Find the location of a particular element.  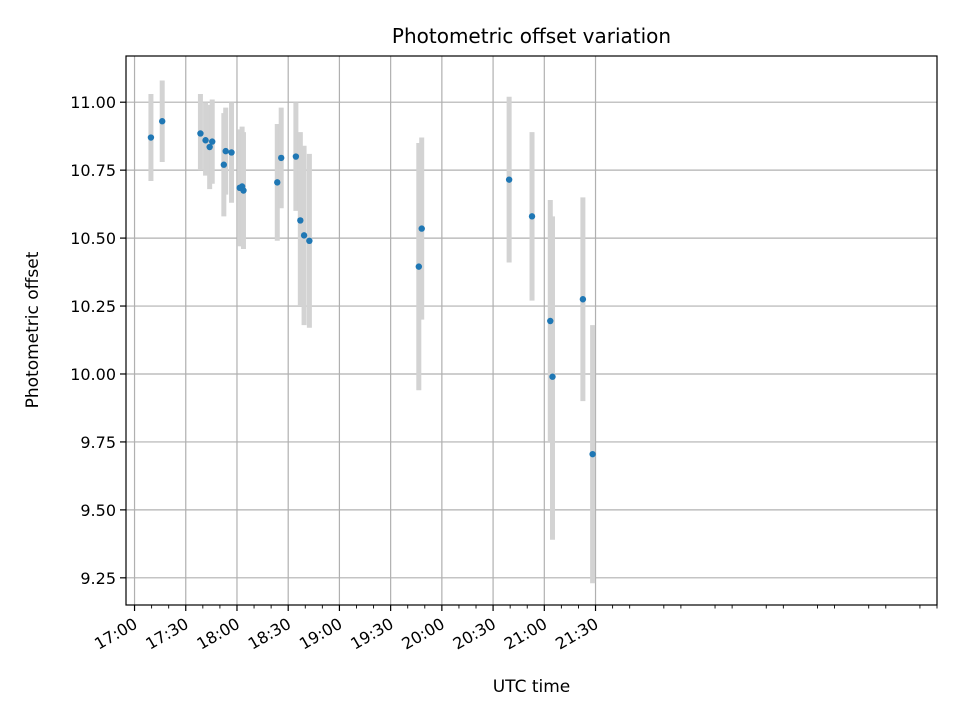

x-tick-label: 20:30 is located at coordinates (474, 634).